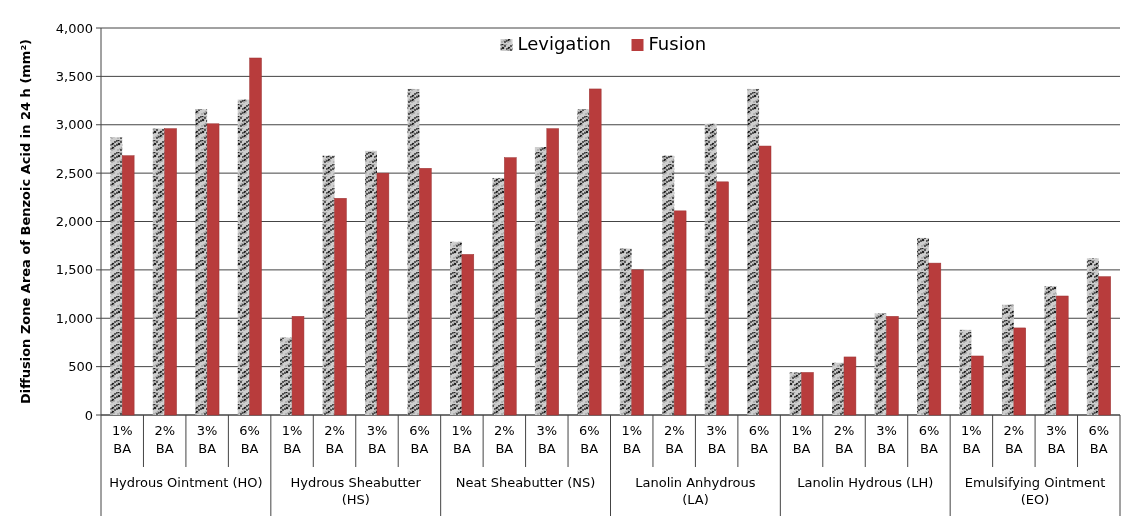 Image resolution: width=1137 pixels, height=524 pixels. I want to click on y-tick-label: 1,500, so click(74, 270).